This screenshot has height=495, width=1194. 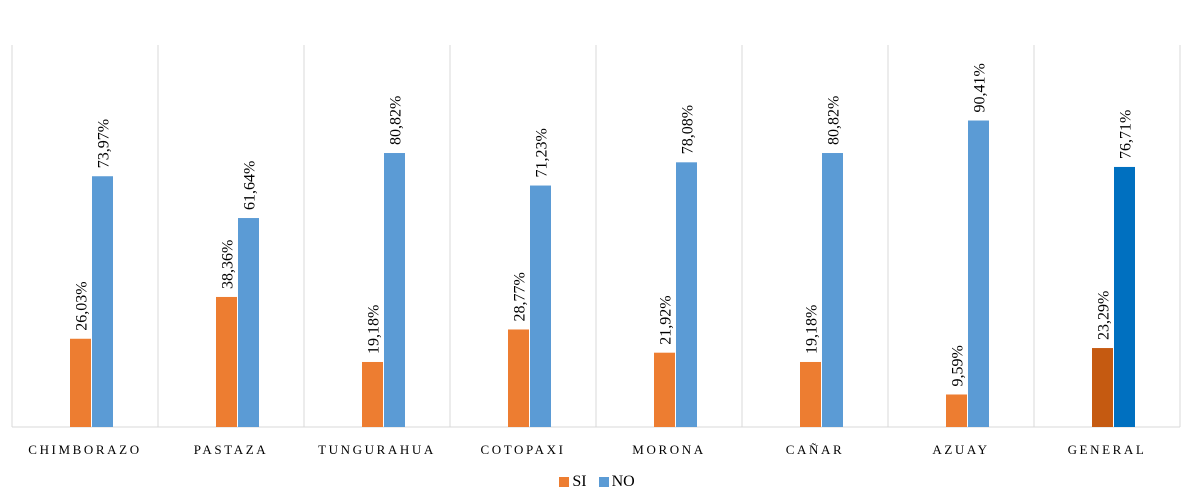 I want to click on legend-item-no: NO, so click(x=616, y=482).